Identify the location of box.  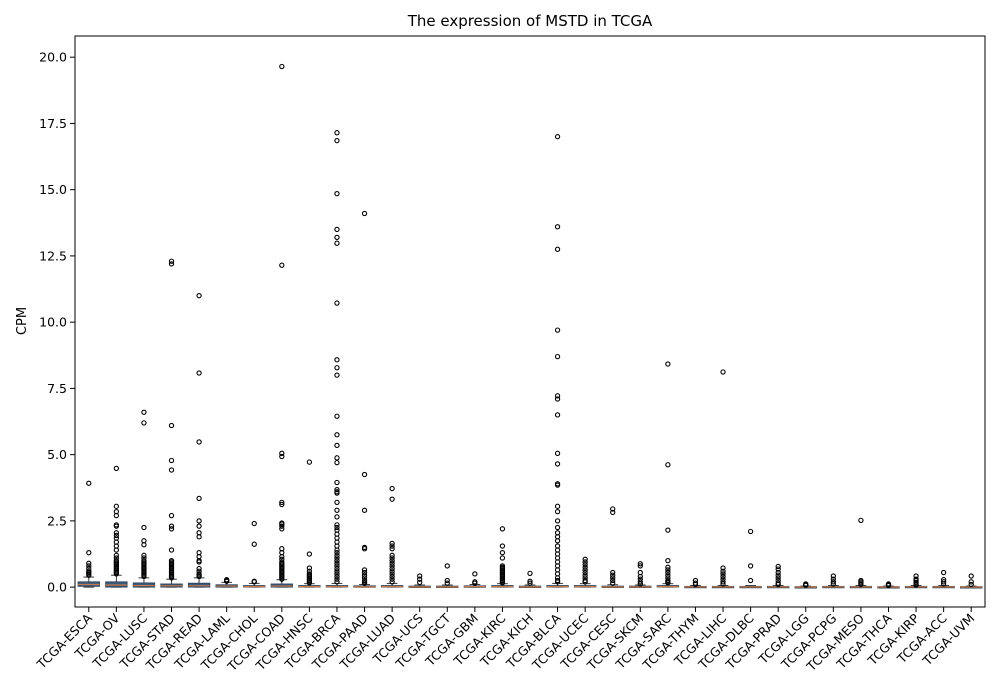
(199, 585).